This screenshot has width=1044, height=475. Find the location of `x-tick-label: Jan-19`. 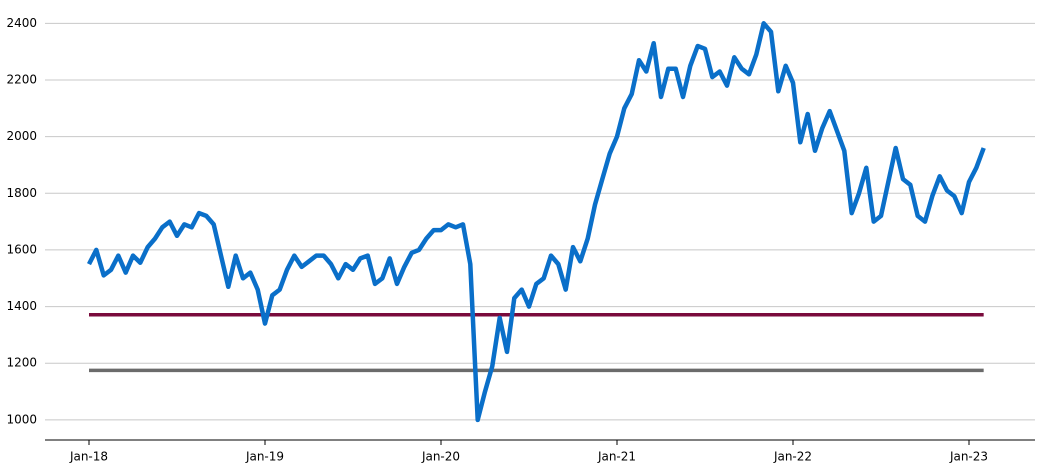

x-tick-label: Jan-19 is located at coordinates (264, 457).